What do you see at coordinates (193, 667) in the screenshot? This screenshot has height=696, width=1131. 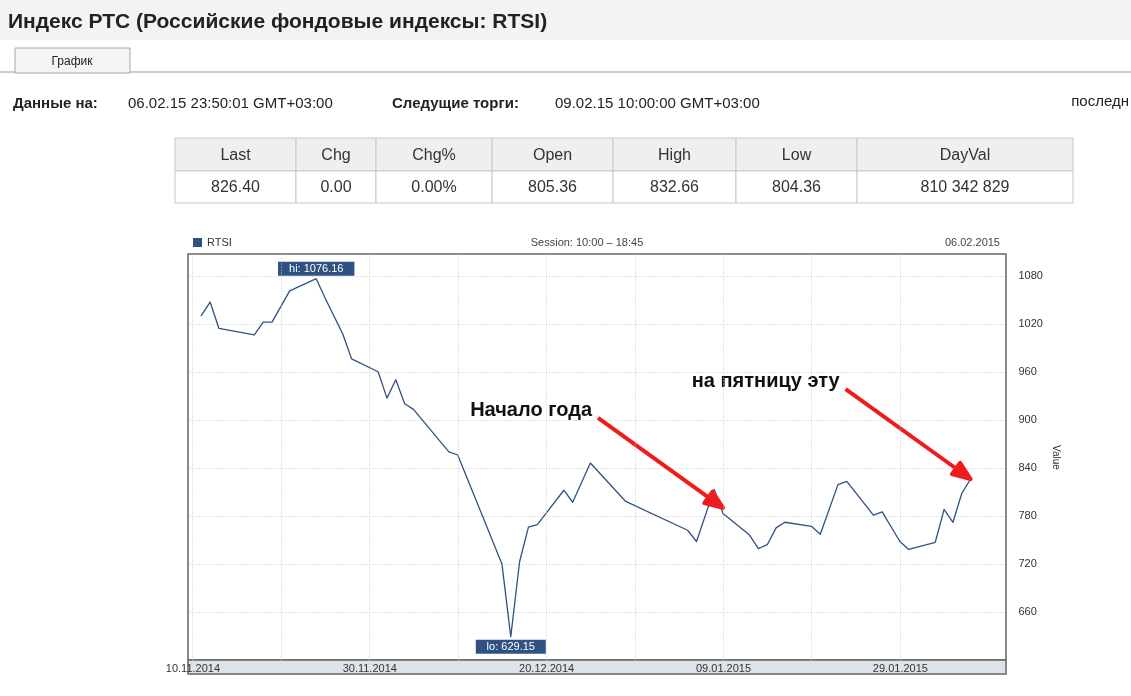 I see `x-tick-label: 10.11.2014` at bounding box center [193, 667].